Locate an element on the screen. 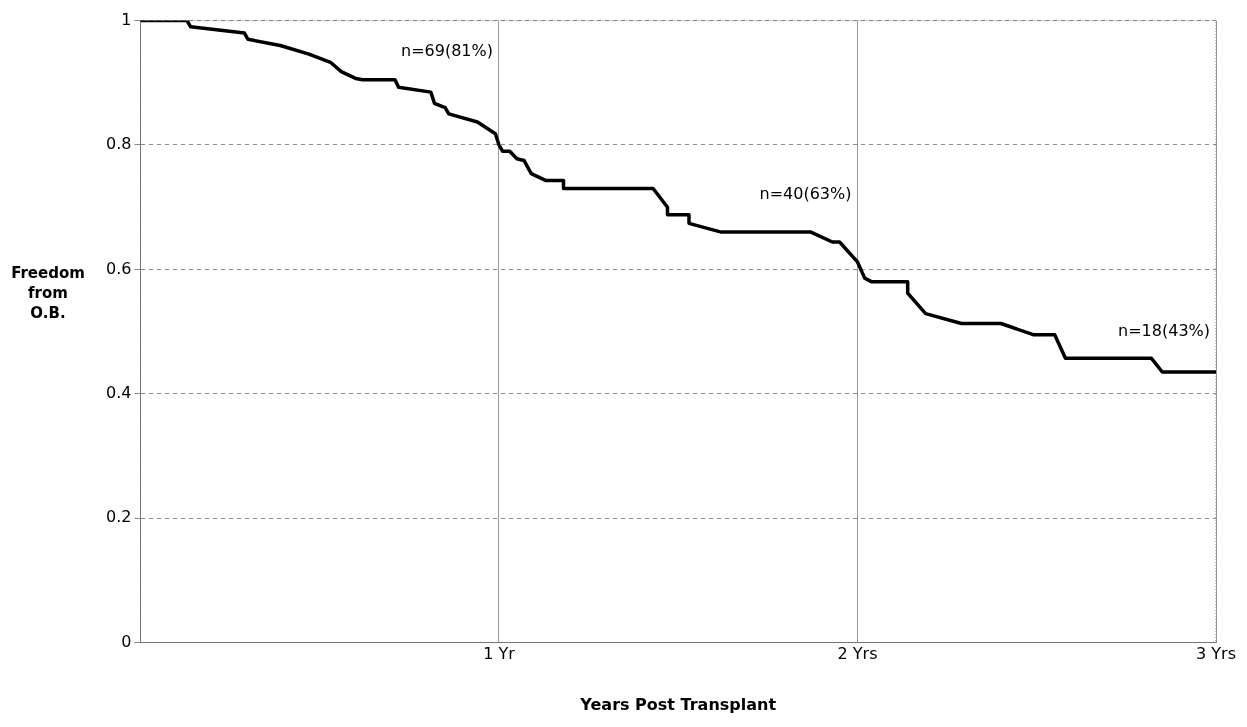  y-tick-label: 0 is located at coordinates (126, 641).